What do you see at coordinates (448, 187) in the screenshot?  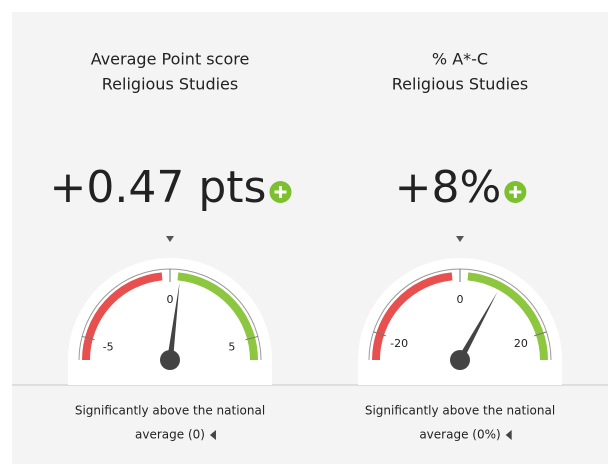 I see `big-value: +8%` at bounding box center [448, 187].